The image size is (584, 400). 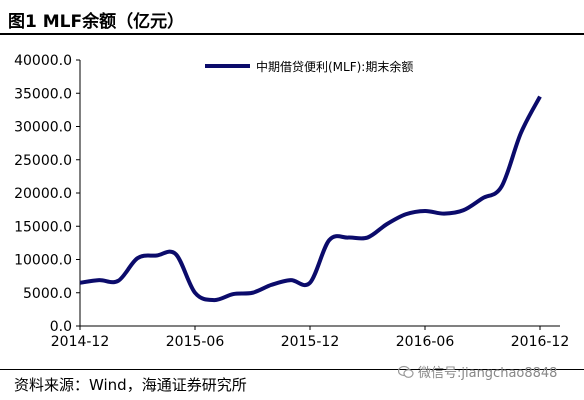 I want to click on y-tick-label: 35000.0, so click(x=43, y=94).